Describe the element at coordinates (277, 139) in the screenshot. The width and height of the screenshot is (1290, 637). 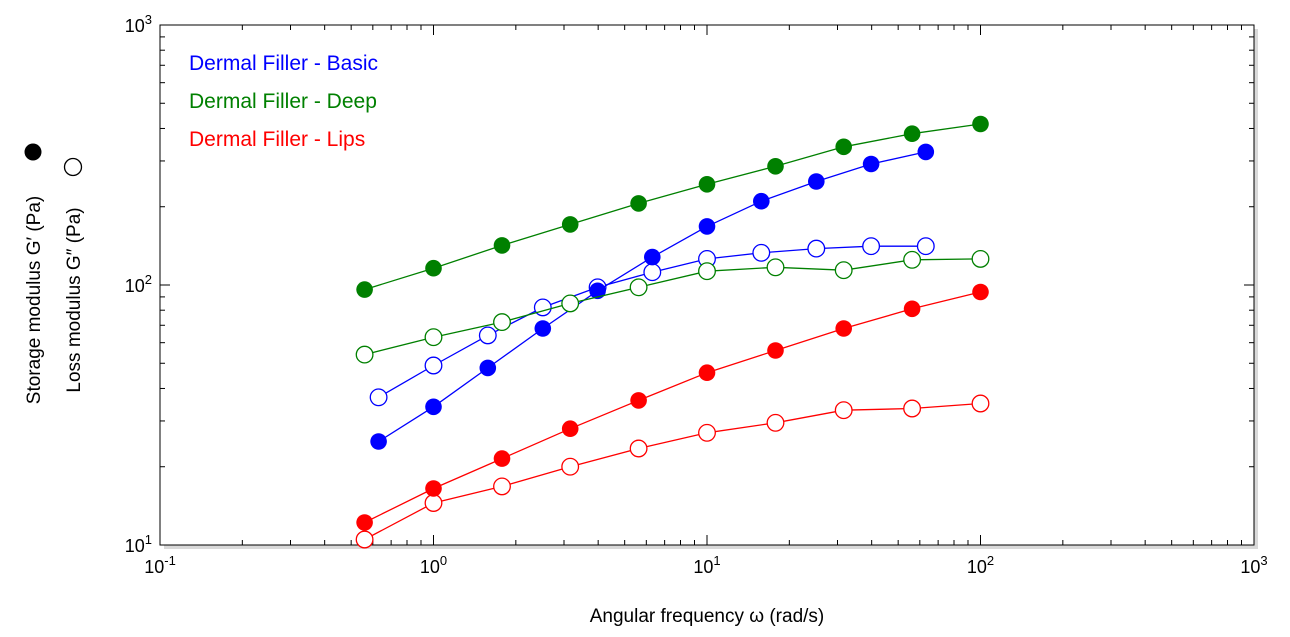
I see `legend-entry: Dermal Filler - Lips` at that location.